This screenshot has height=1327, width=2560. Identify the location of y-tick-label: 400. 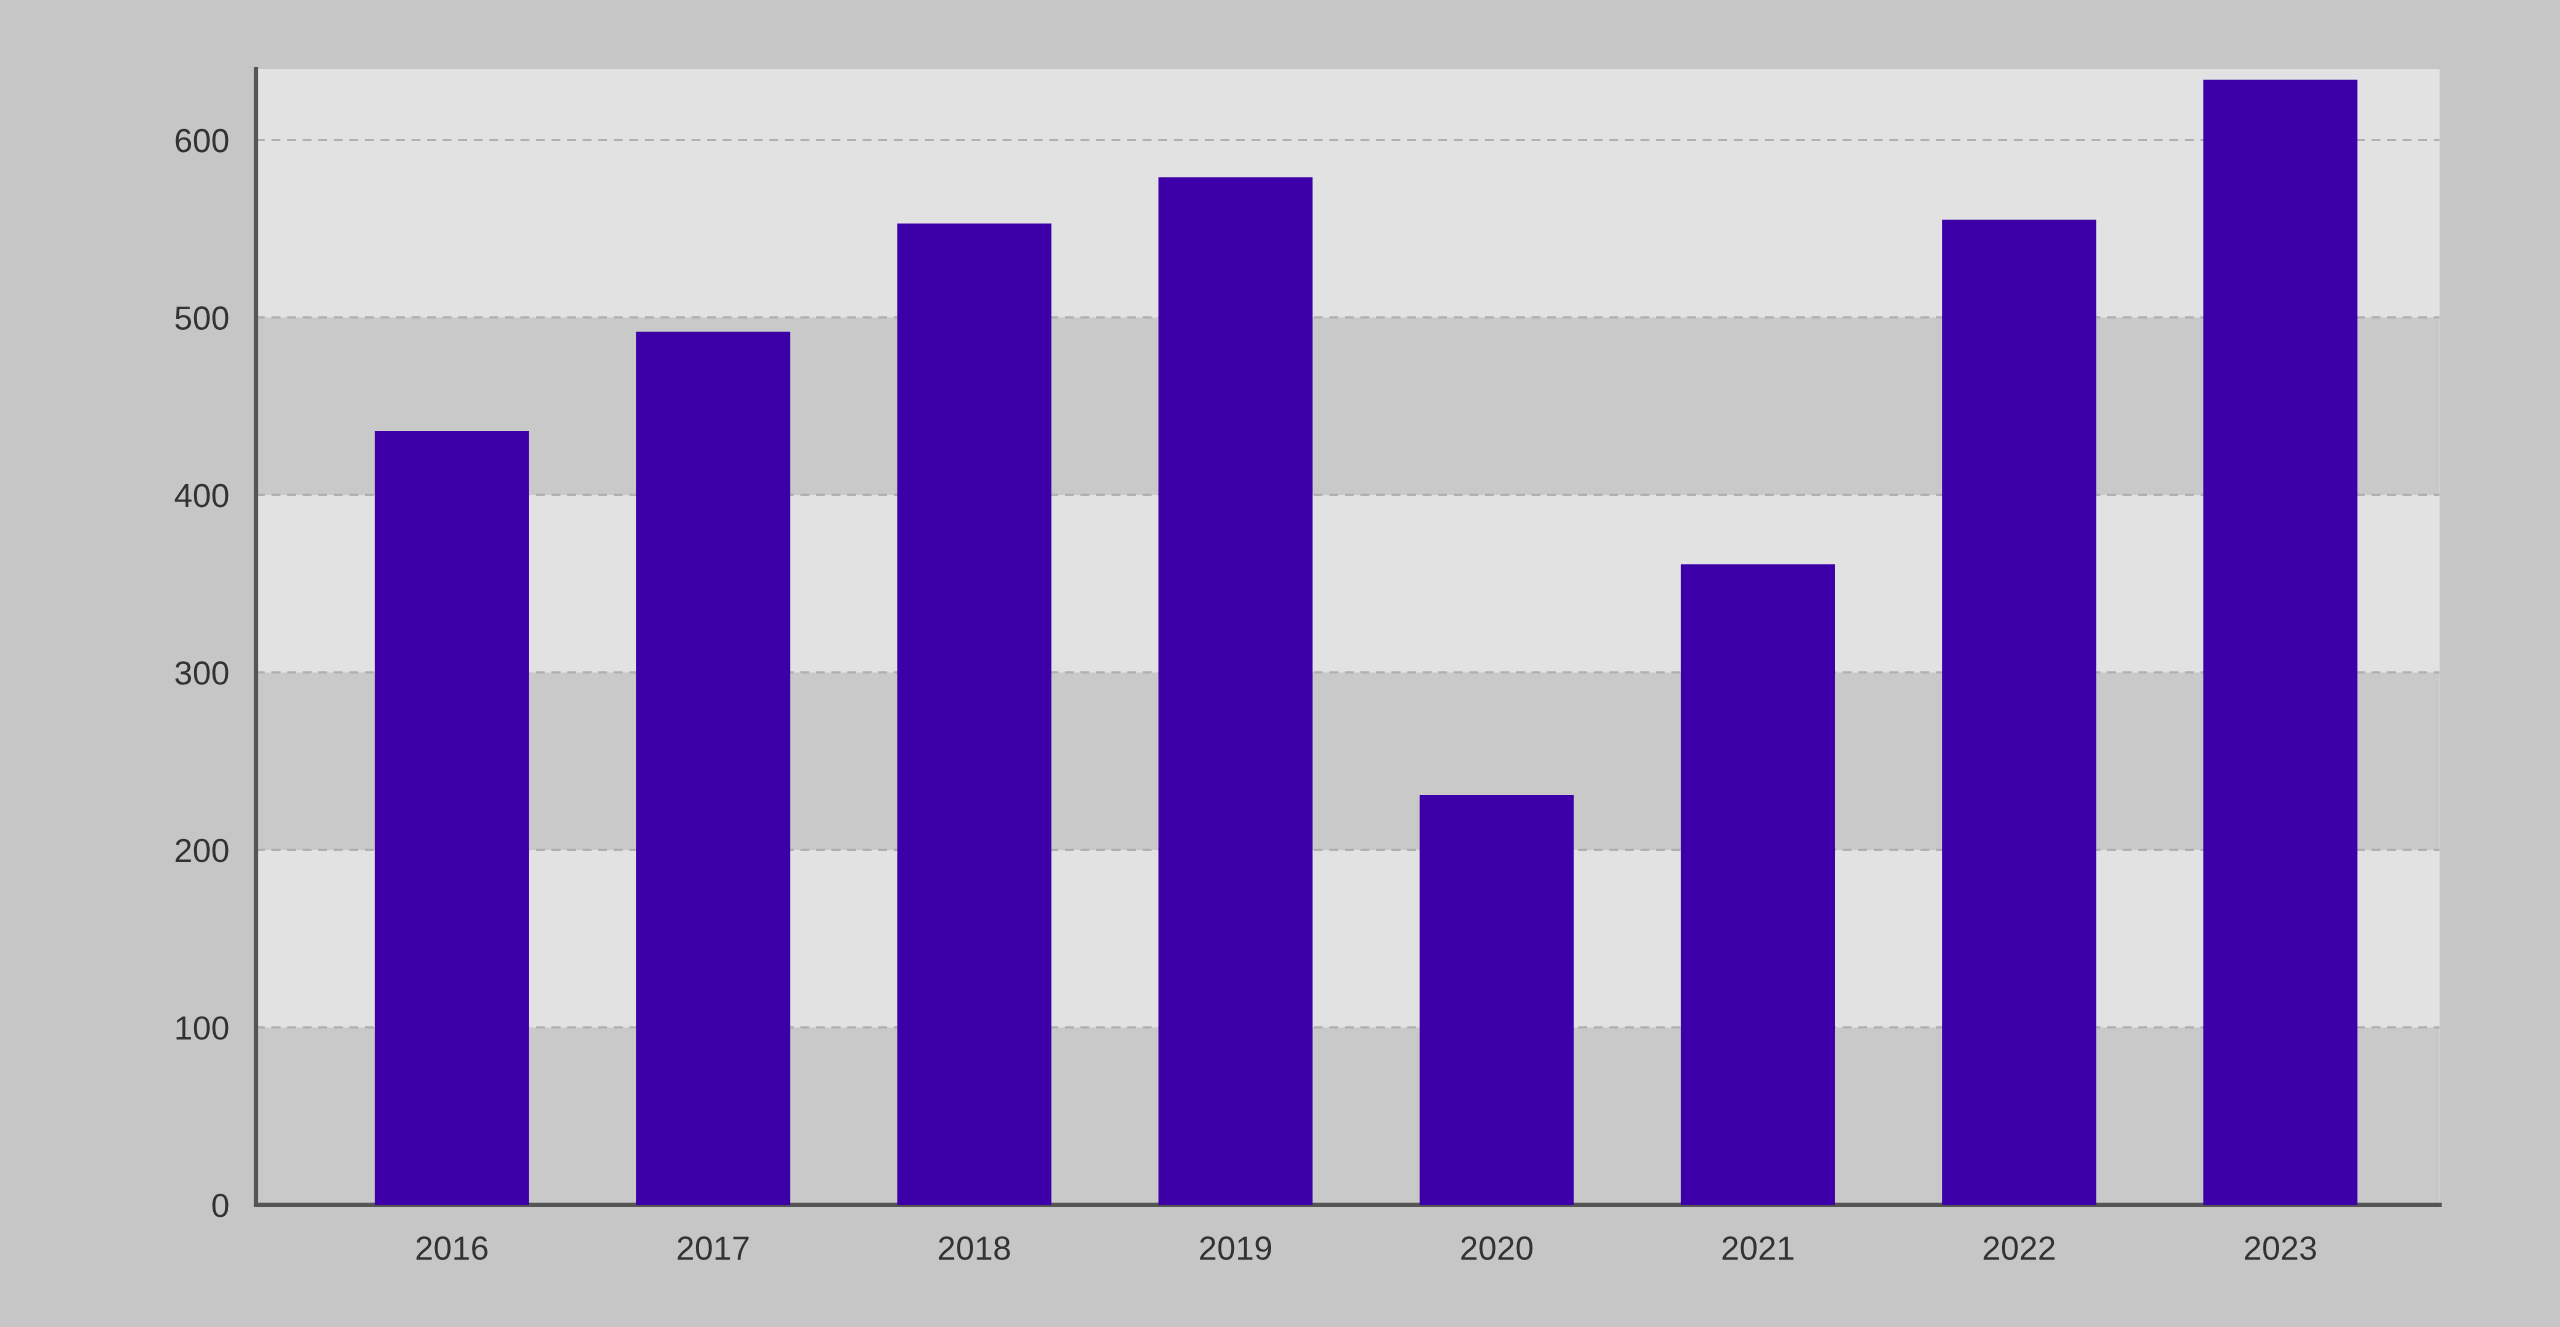
(201, 495).